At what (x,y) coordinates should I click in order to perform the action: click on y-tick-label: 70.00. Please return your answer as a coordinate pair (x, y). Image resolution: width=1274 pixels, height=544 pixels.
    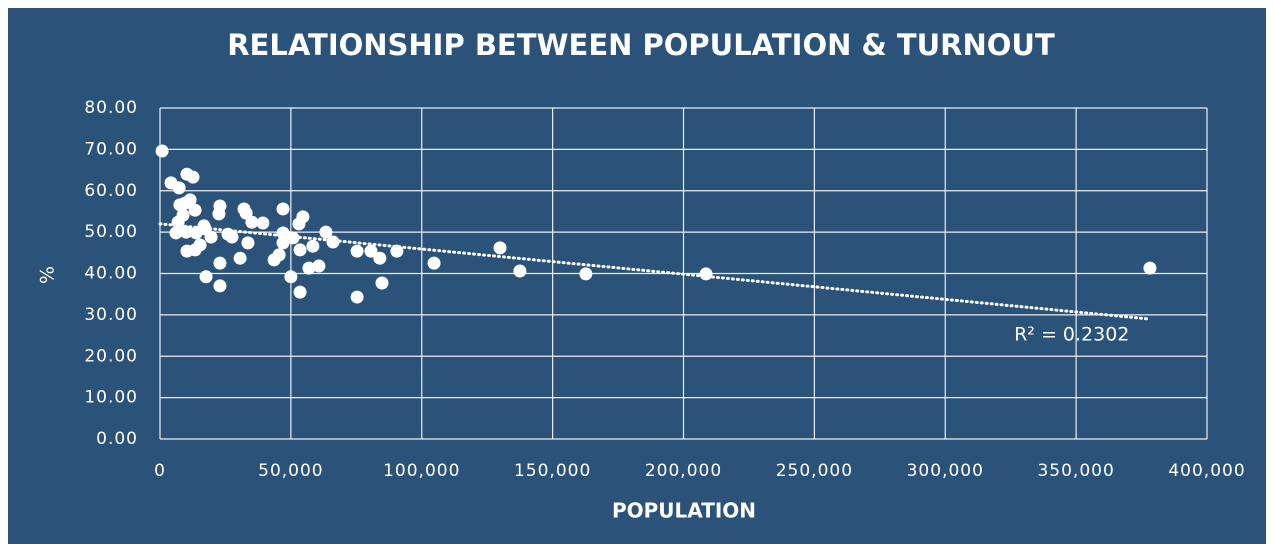
    Looking at the image, I should click on (111, 149).